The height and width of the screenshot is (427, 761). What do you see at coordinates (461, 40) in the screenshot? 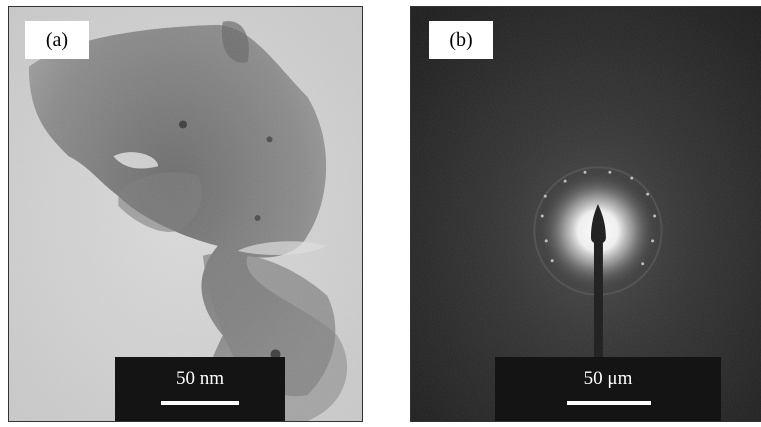
I see `panel-label-b: (b)` at bounding box center [461, 40].